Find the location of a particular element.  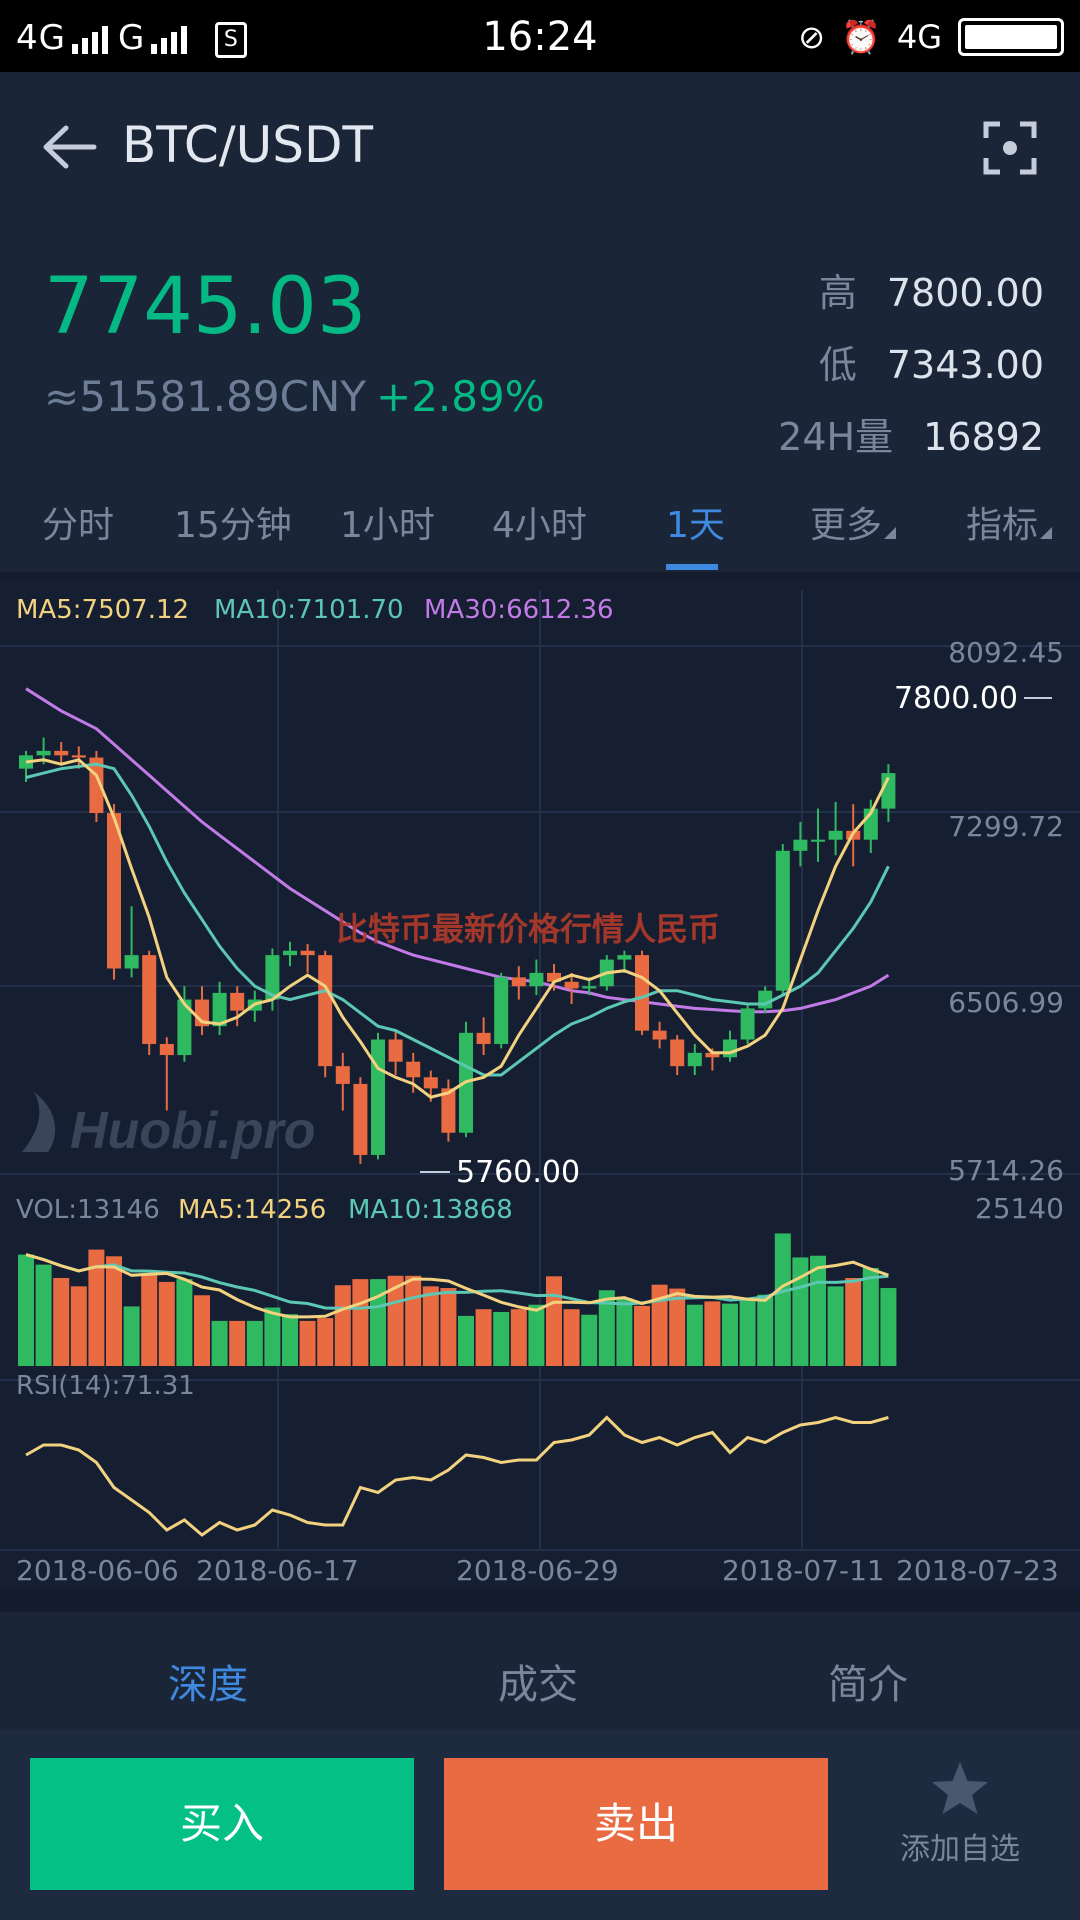

tab-15min: 15分钟 is located at coordinates (233, 525).